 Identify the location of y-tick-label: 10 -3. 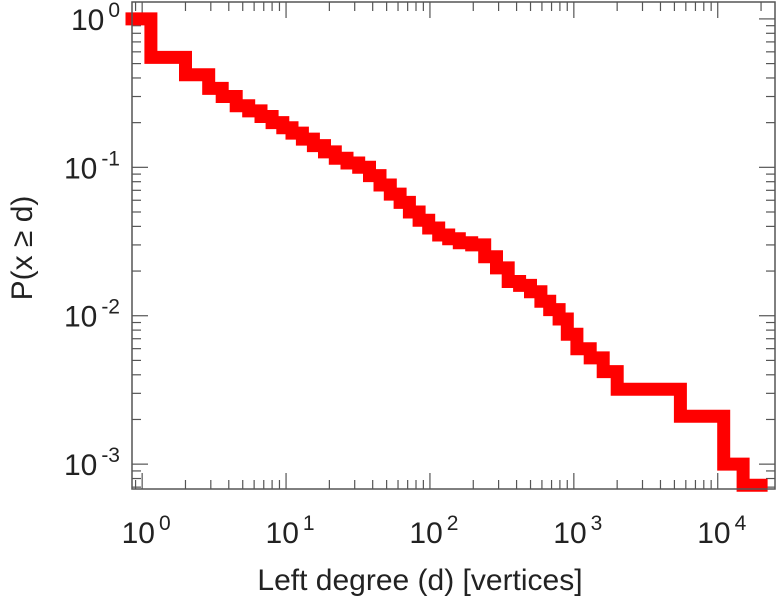
(92, 463).